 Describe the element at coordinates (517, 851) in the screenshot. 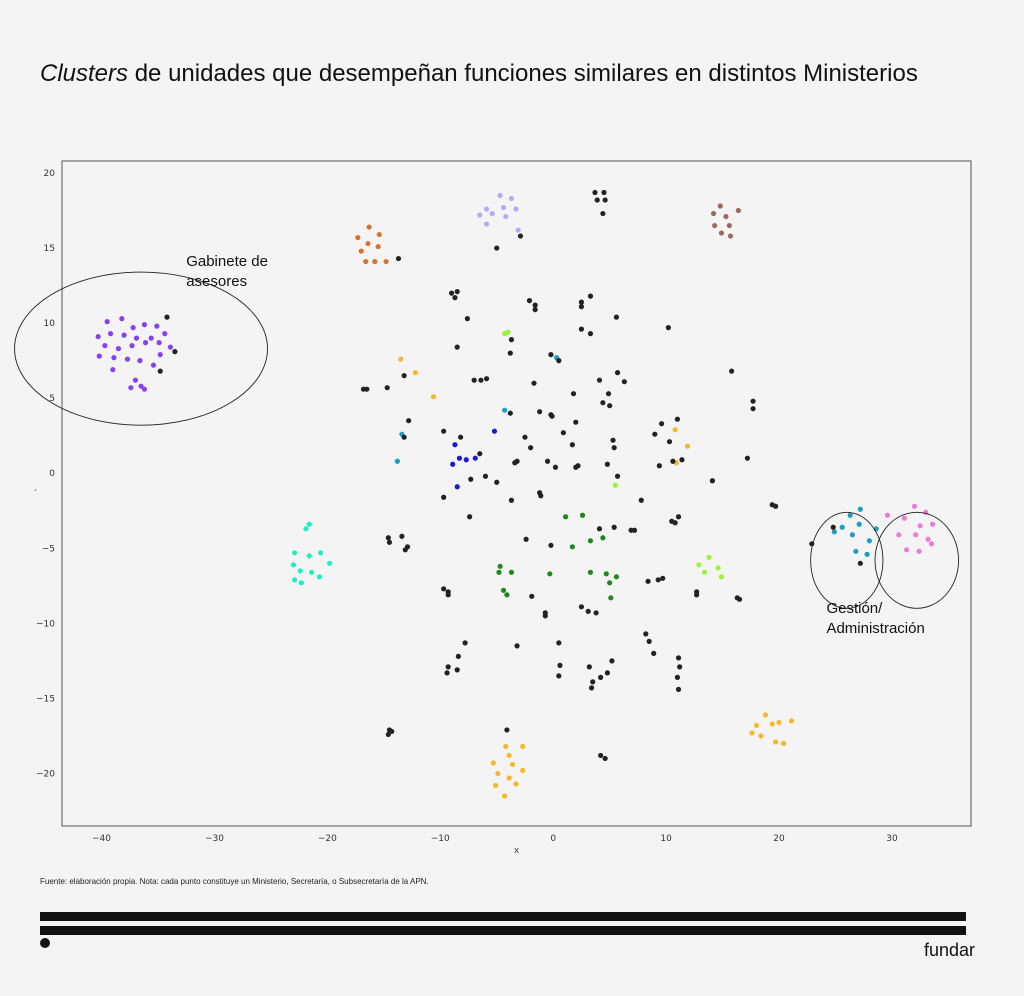

I see `x-axis-label: x` at that location.